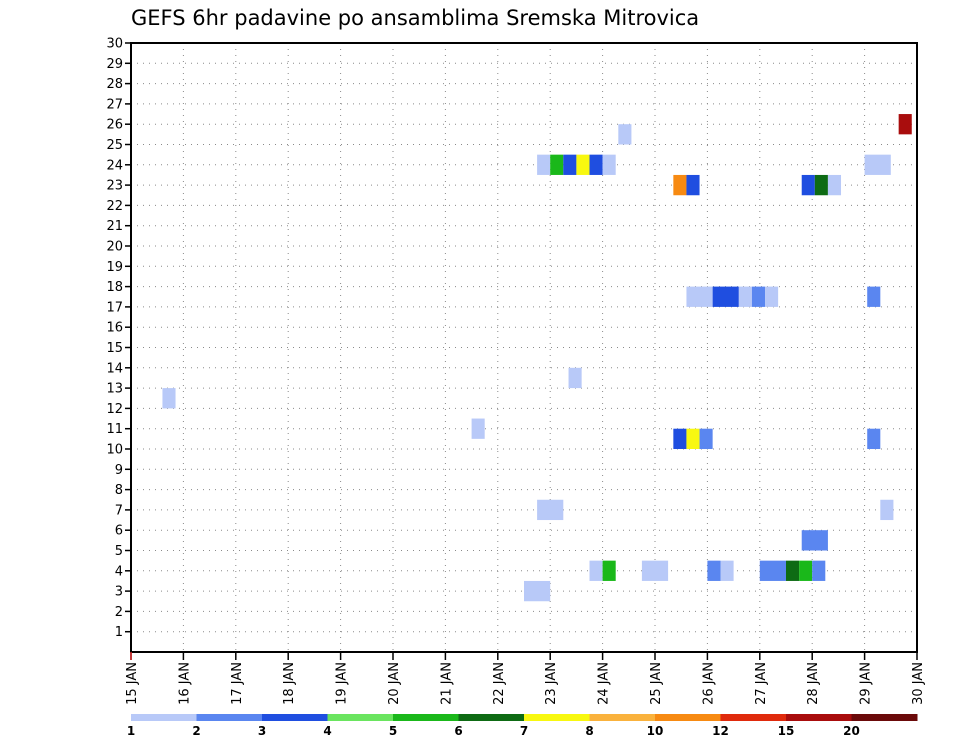  I want to click on y-tick-label: 18, so click(114, 287).